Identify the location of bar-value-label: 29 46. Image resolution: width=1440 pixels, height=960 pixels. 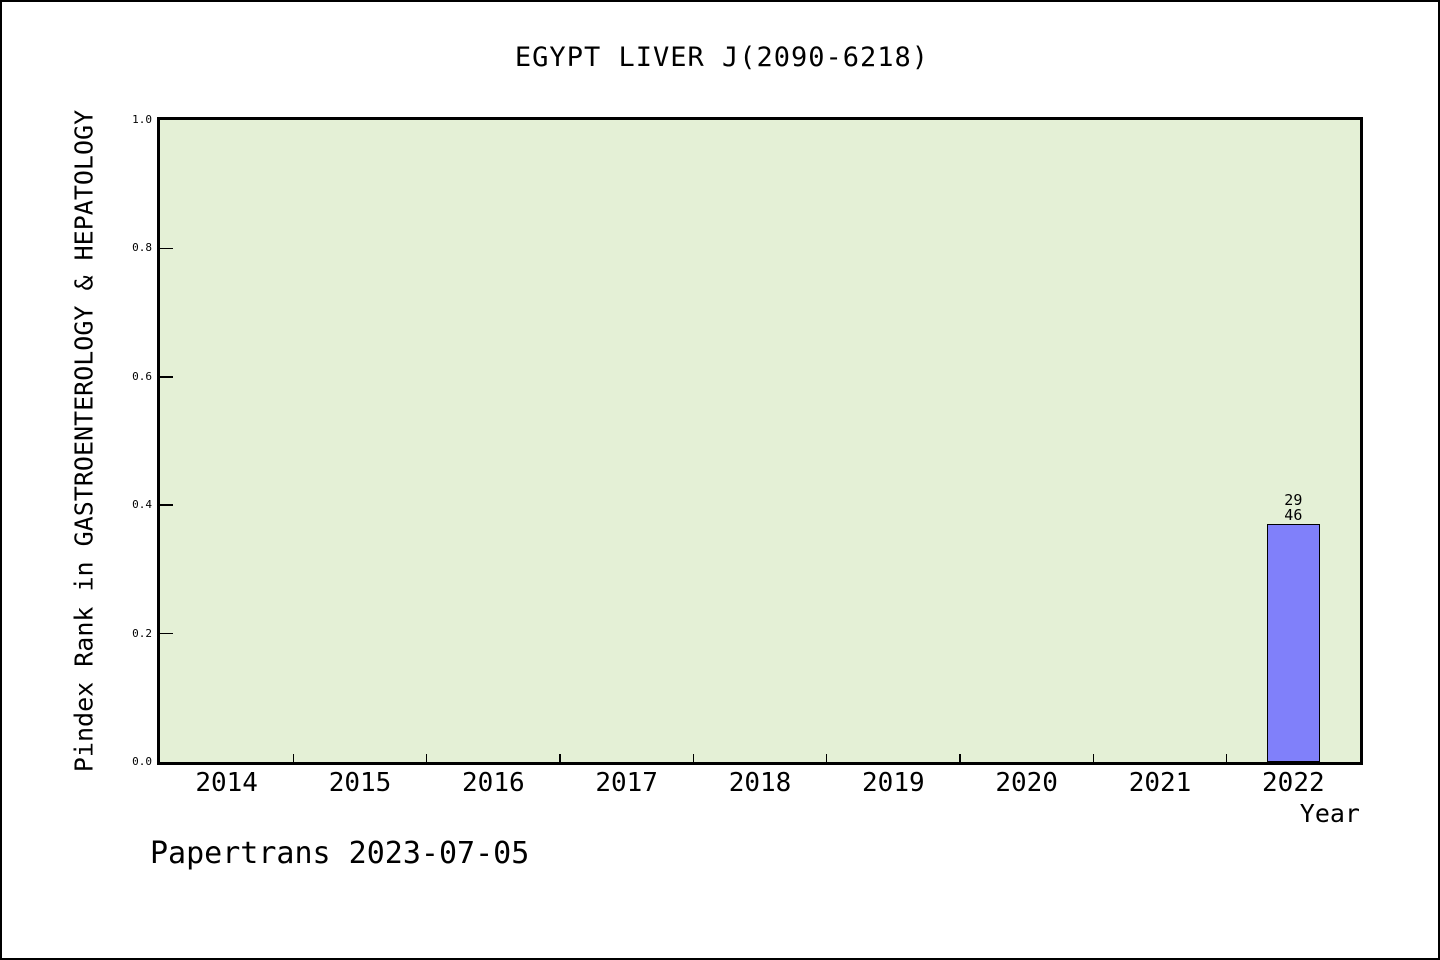
(1293, 508).